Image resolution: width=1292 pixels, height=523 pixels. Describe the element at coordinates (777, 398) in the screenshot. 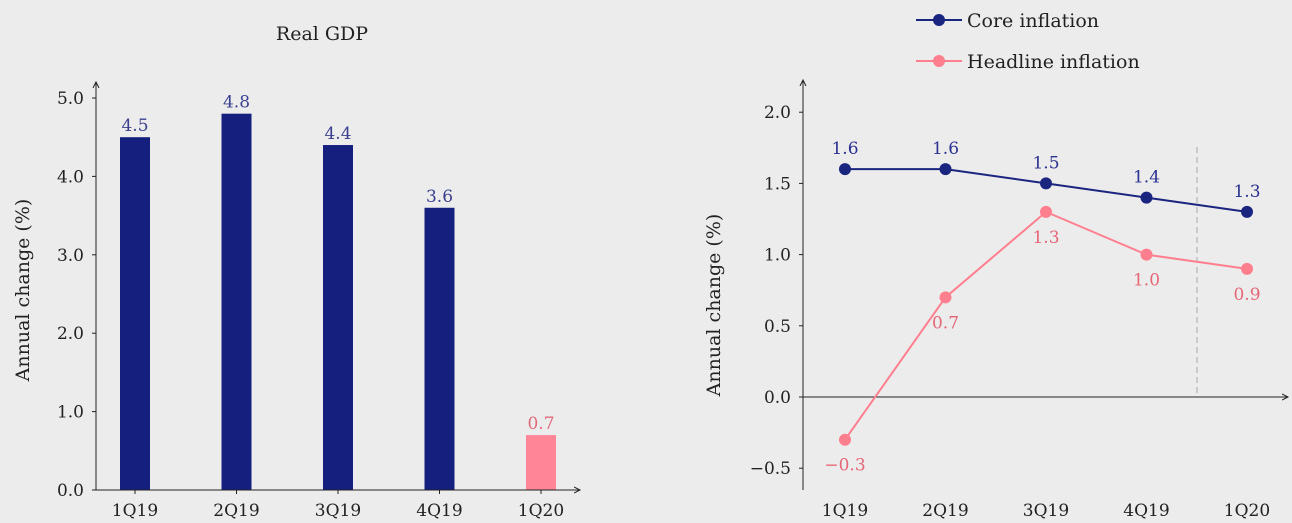

I see `inflation-y-tick-label: 0.0` at that location.